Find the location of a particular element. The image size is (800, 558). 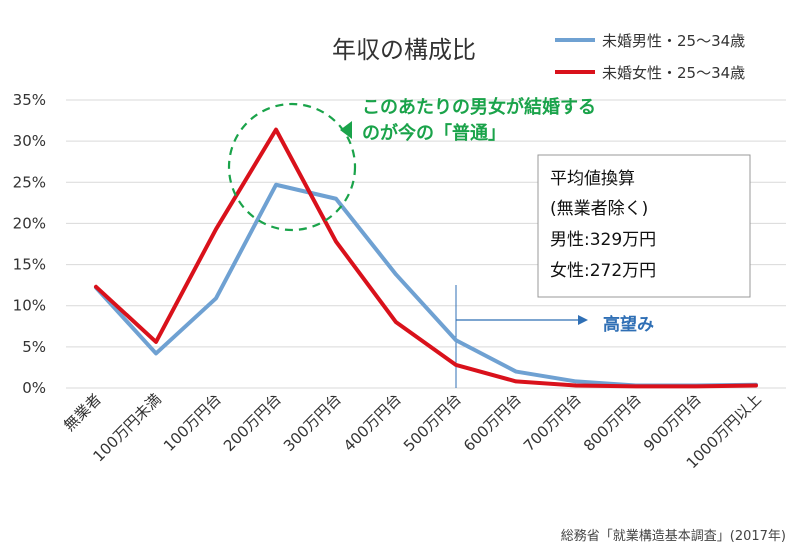

circle-note-pointer is located at coordinates (346, 130).